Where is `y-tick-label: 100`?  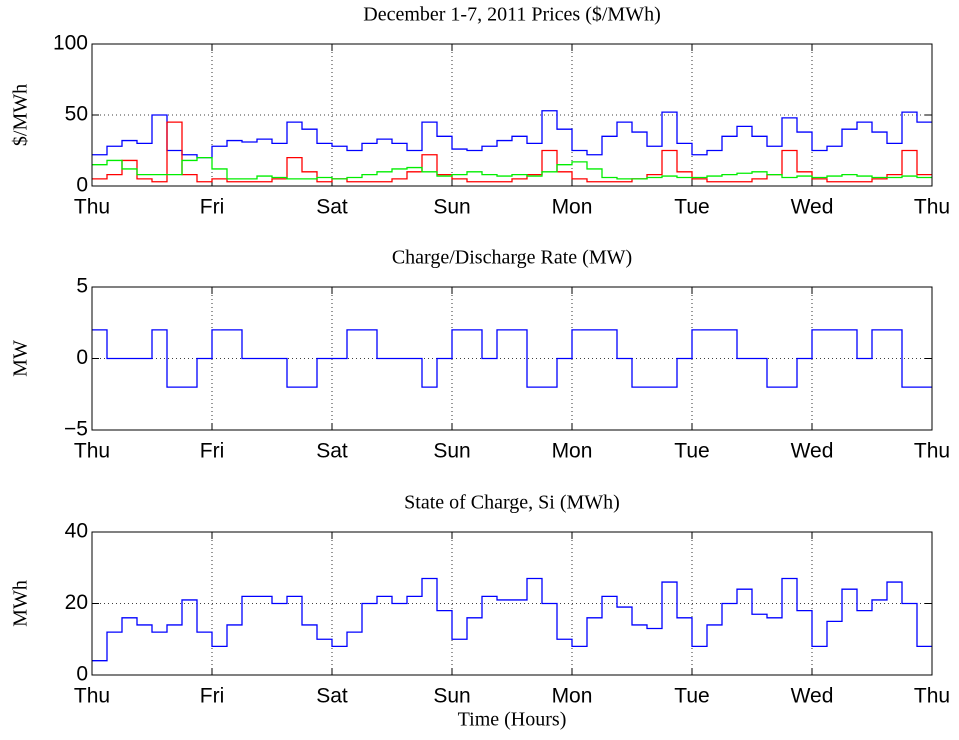
y-tick-label: 100 is located at coordinates (70, 43).